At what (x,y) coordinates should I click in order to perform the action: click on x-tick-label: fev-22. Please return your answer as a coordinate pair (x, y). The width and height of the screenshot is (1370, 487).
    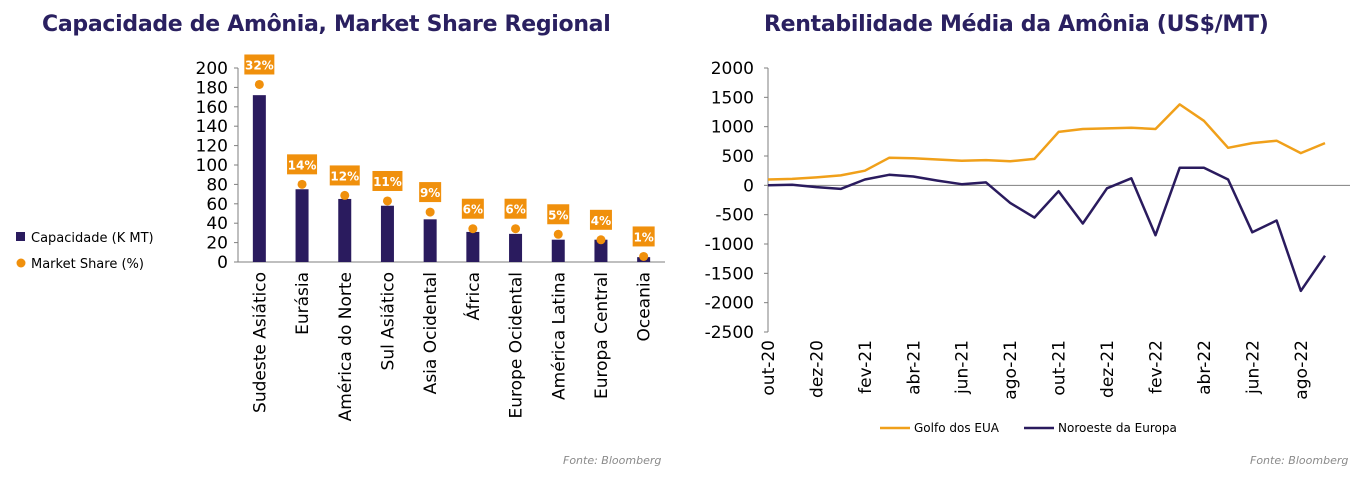
    Looking at the image, I should click on (1156, 367).